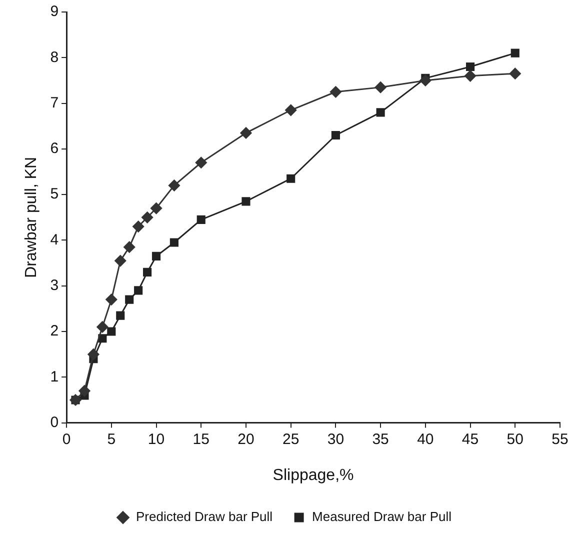  What do you see at coordinates (204, 516) in the screenshot?
I see `legend-label: Predicted Draw bar Pull` at bounding box center [204, 516].